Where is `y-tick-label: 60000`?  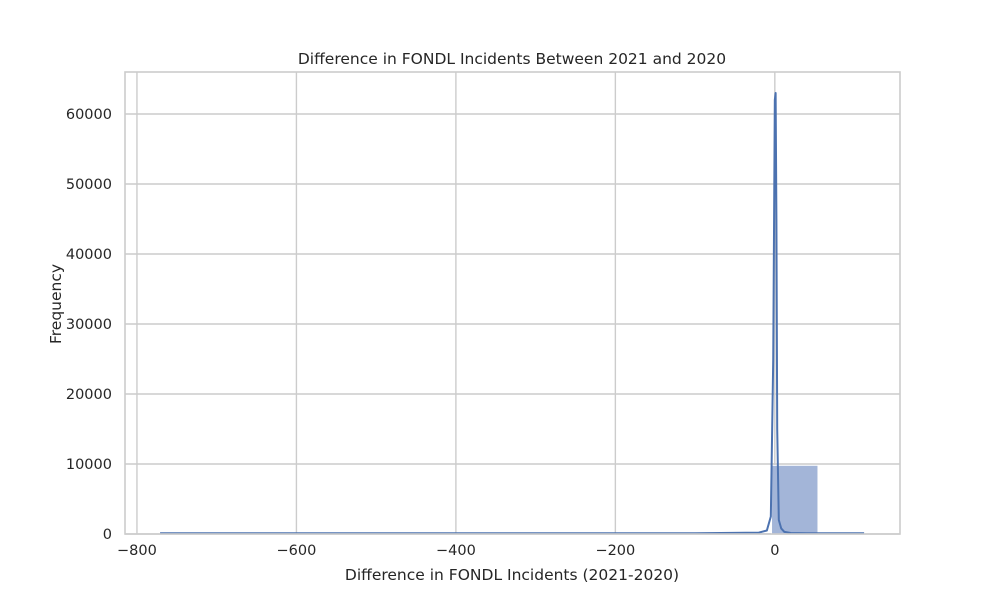
y-tick-label: 60000 is located at coordinates (89, 115).